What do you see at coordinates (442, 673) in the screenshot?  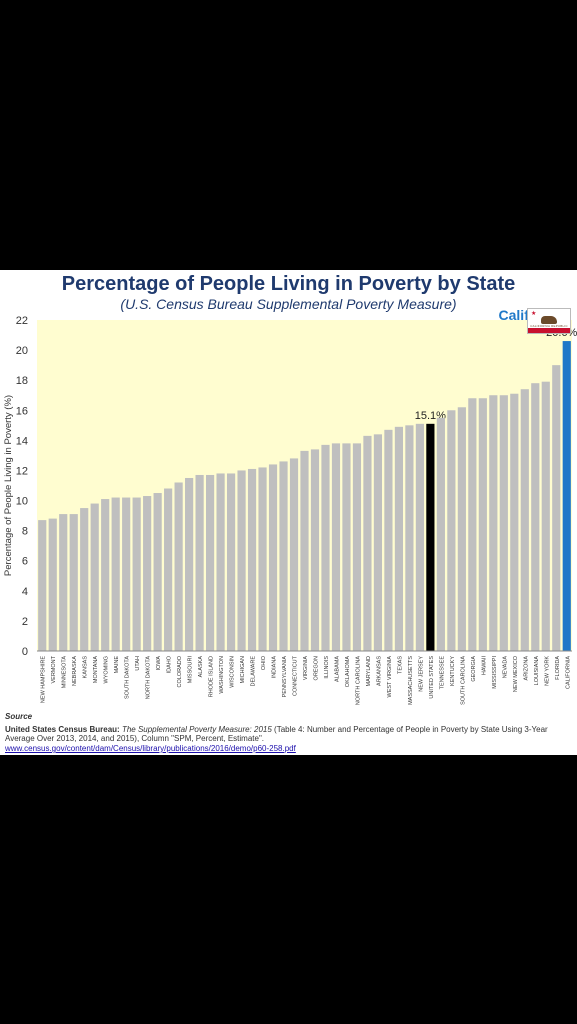 I see `x-tick-label: TENNESSEE` at bounding box center [442, 673].